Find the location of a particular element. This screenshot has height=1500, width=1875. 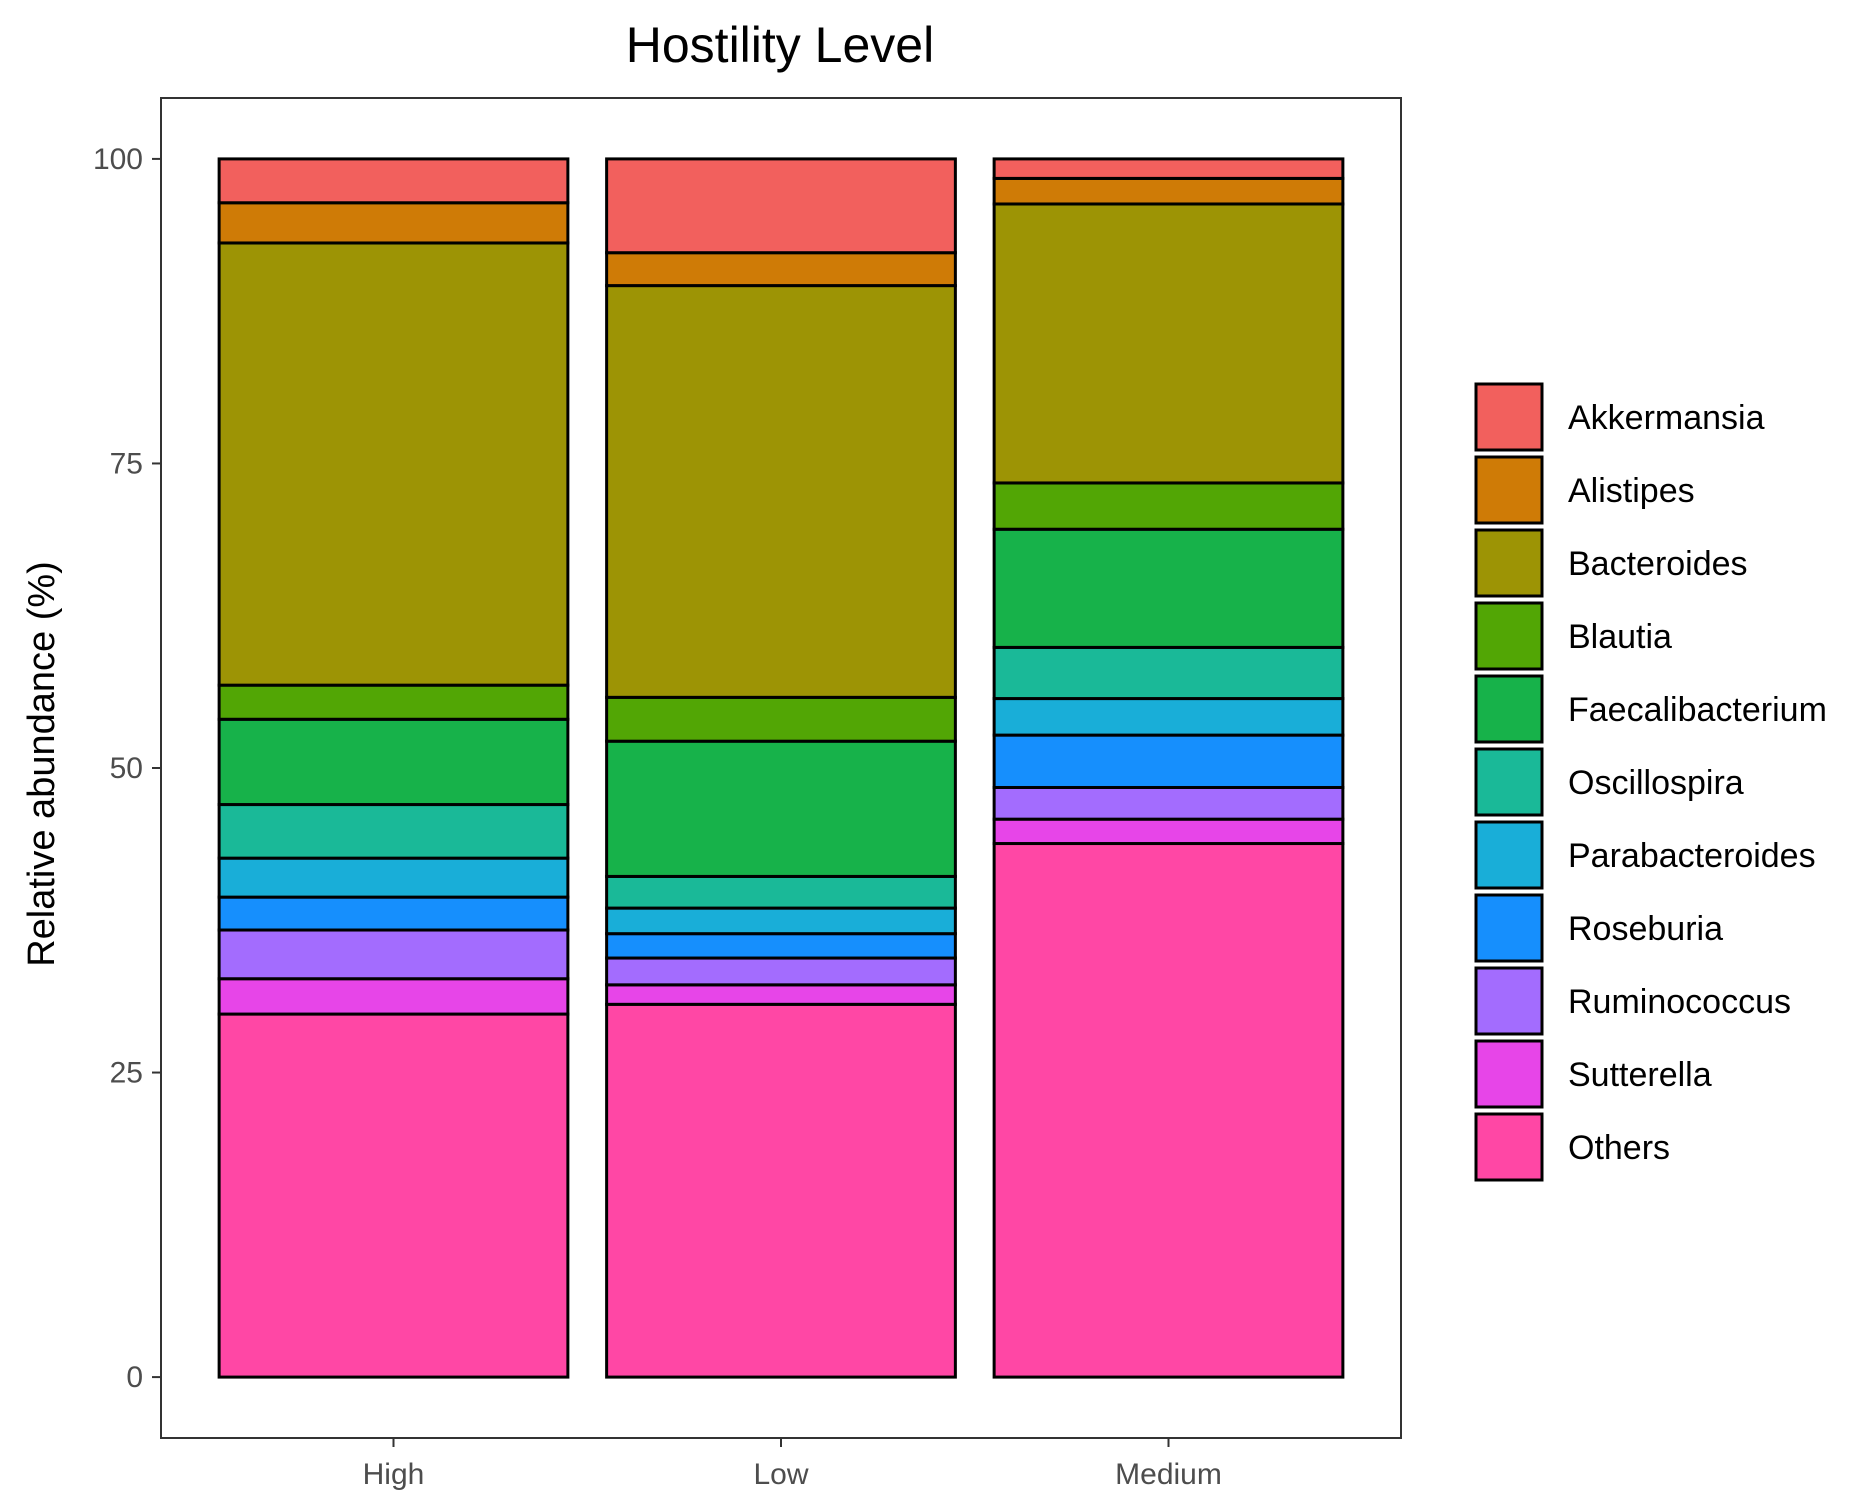

bar-segment-high-others is located at coordinates (393, 1195).